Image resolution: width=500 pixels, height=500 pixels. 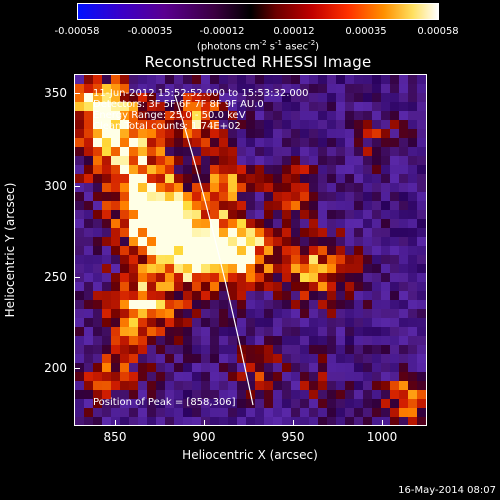 I want to click on colorbar-tick: 0.00058, so click(x=438, y=31).